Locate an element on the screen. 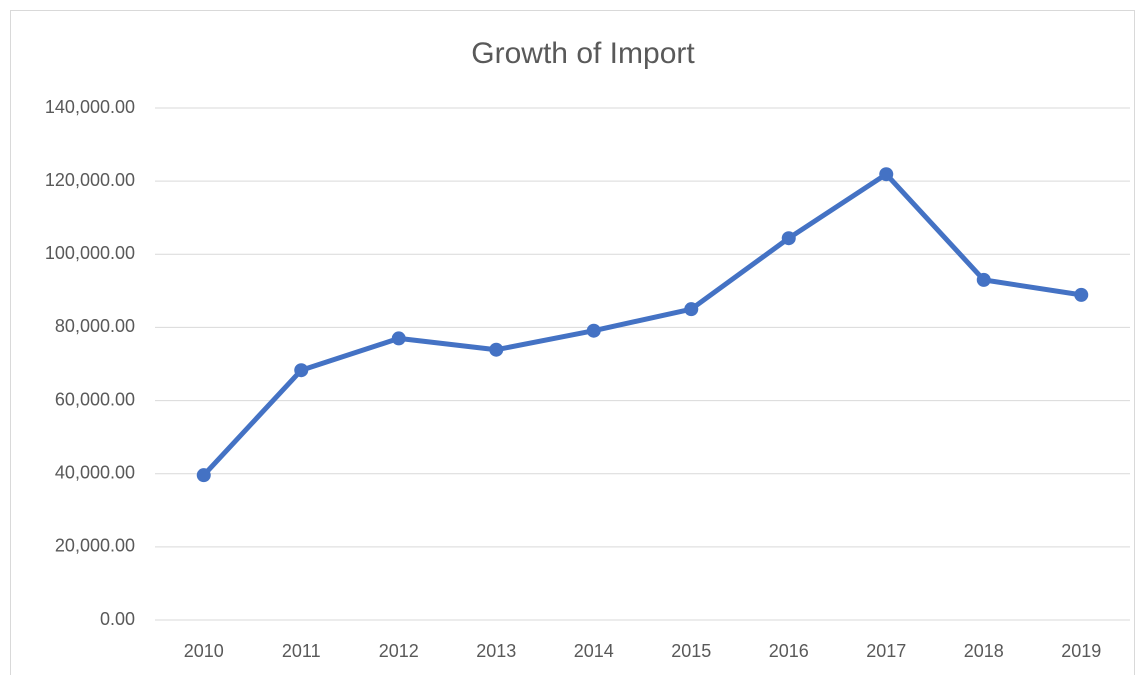 This screenshot has height=675, width=1145. x-tick-label: 2010 is located at coordinates (204, 651).